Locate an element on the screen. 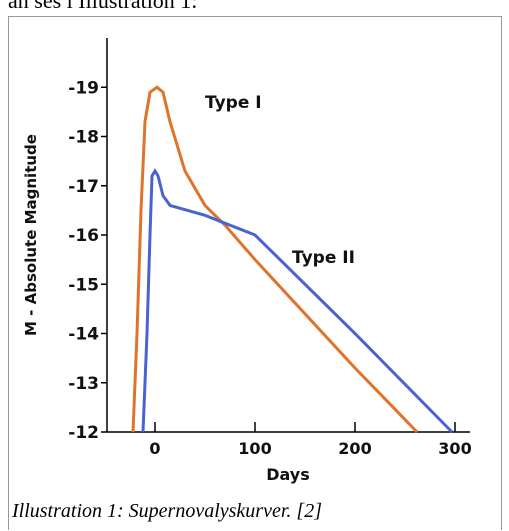  y-axis-label: M - Absolute Magnitude is located at coordinates (31, 235).